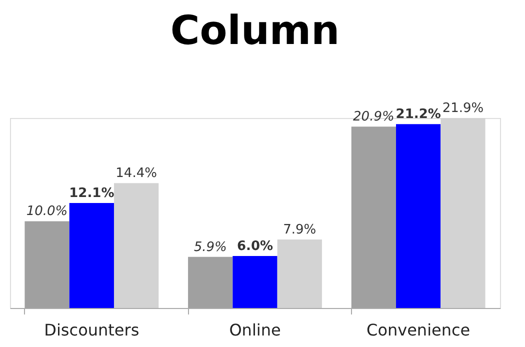 The height and width of the screenshot is (347, 525). I want to click on data-label: 20.9%, so click(373, 117).